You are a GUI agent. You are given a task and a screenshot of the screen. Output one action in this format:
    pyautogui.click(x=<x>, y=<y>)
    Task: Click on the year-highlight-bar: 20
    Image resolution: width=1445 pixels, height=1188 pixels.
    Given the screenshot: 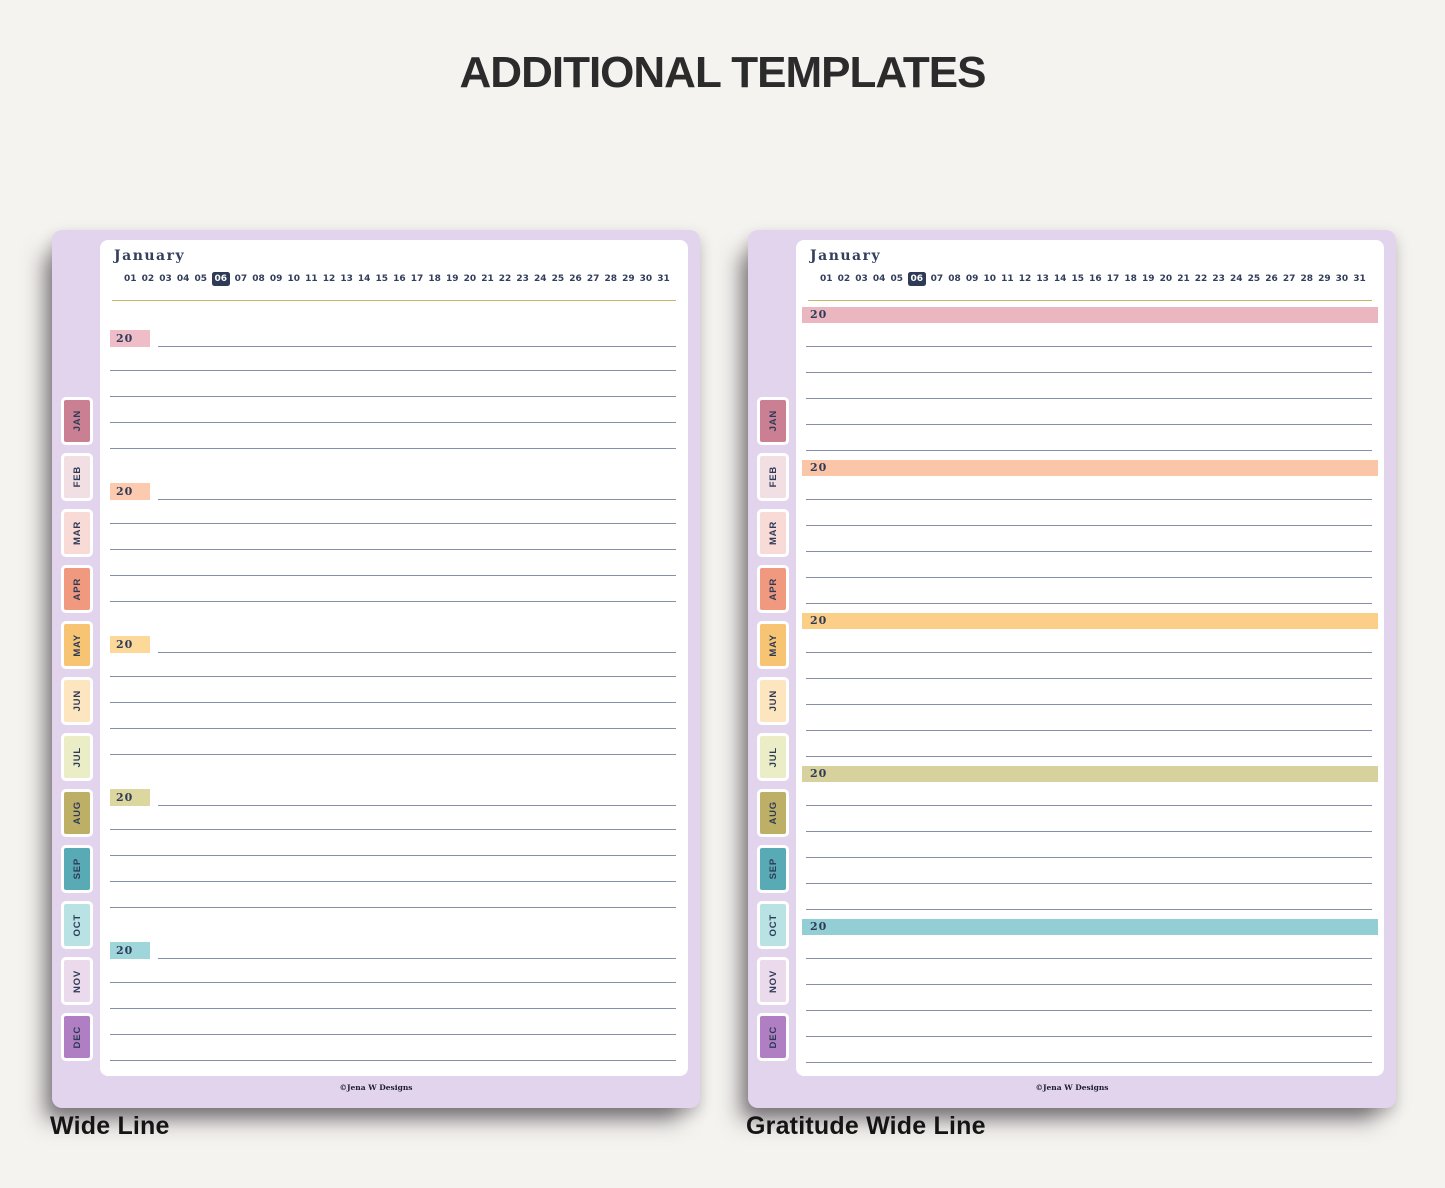 What is the action you would take?
    pyautogui.click(x=1090, y=774)
    